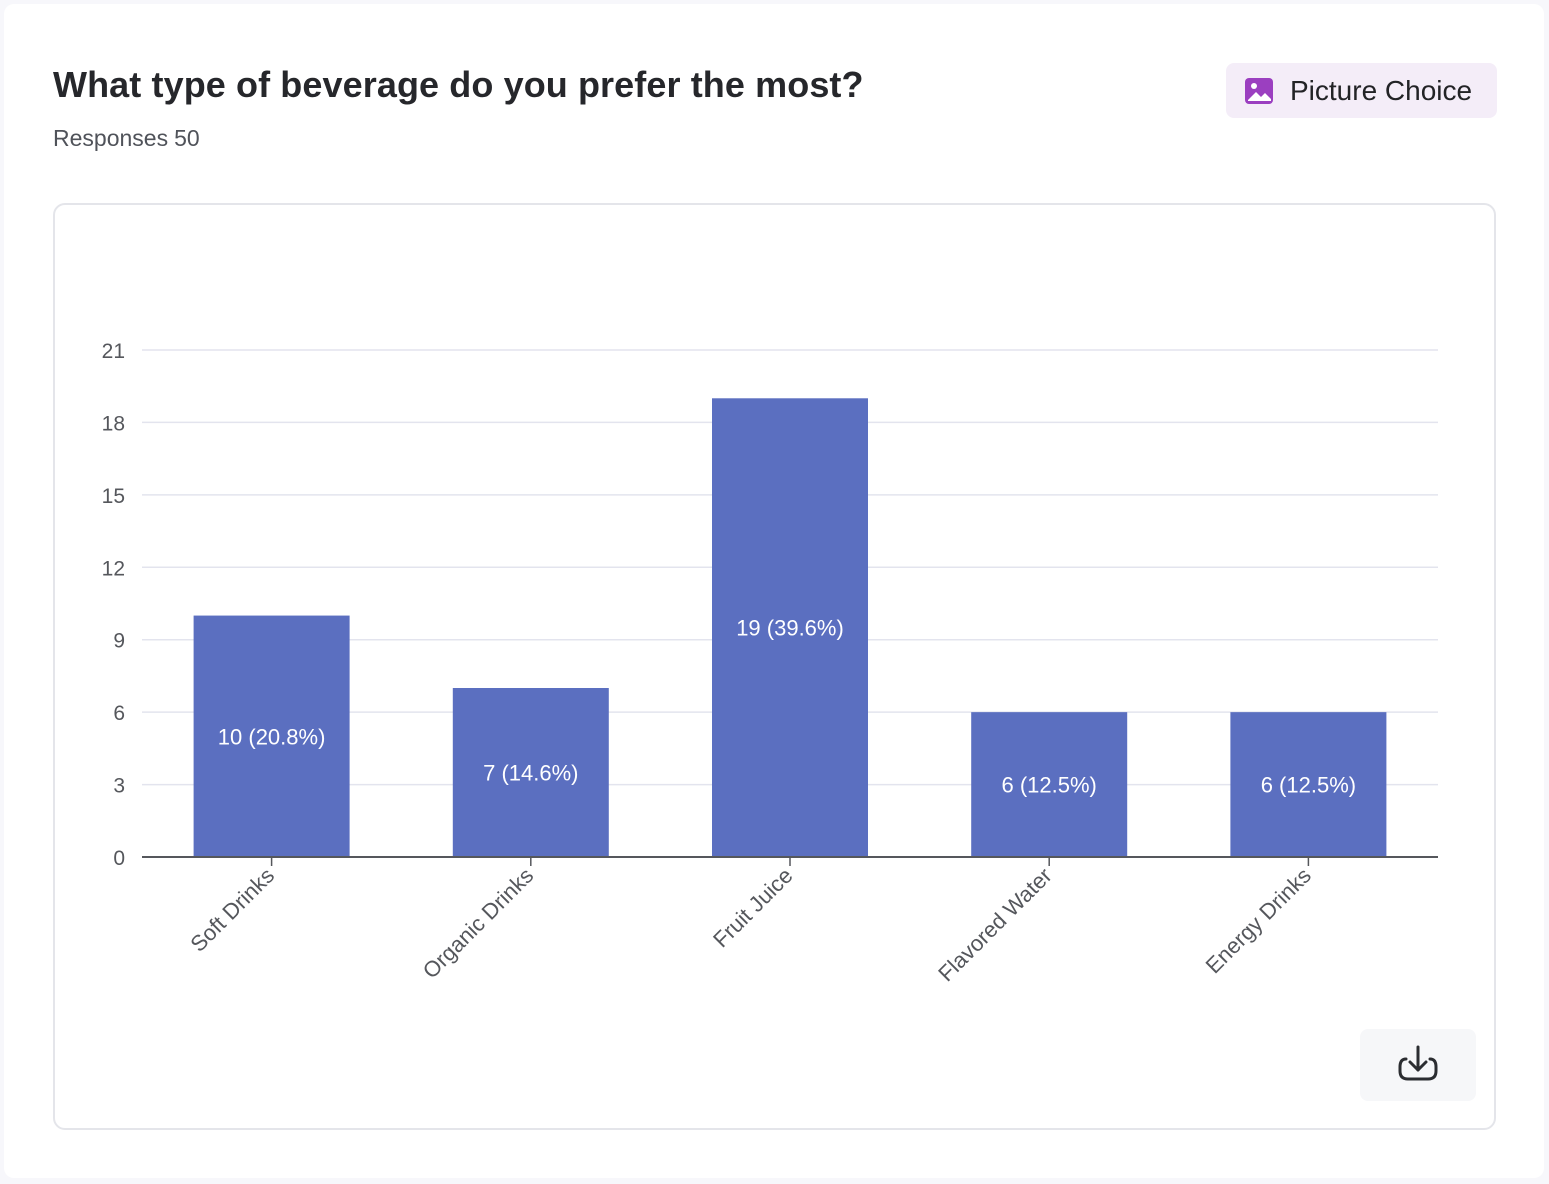 This screenshot has height=1184, width=1549. I want to click on image-icon, so click(1259, 91).